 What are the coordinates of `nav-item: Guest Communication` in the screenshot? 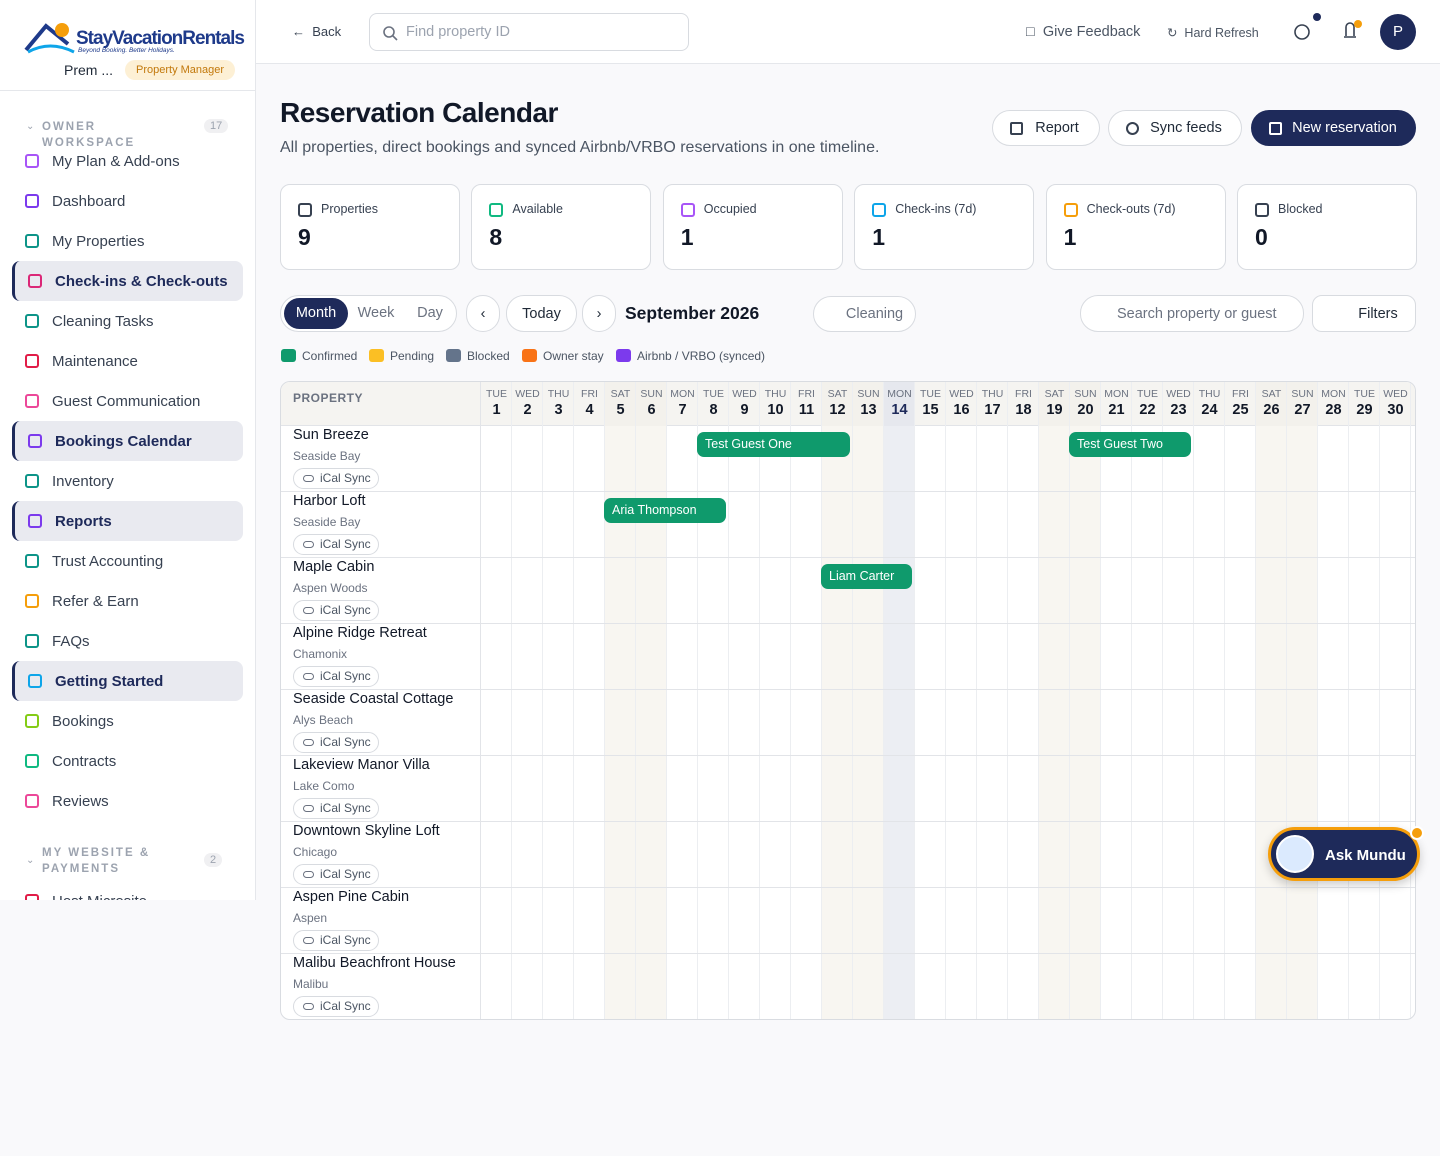 It's located at (127, 401).